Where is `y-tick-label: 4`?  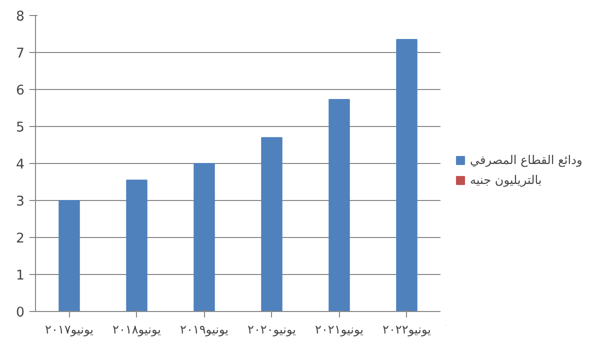 y-tick-label: 4 is located at coordinates (20, 165).